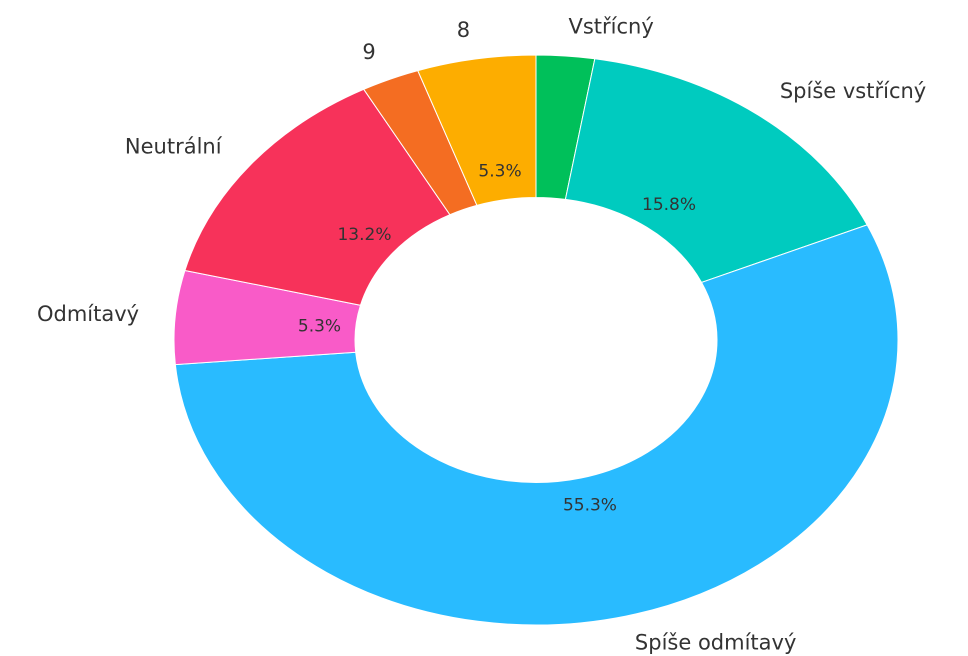 The image size is (968, 656). Describe the element at coordinates (463, 30) in the screenshot. I see `slice-label: 8` at that location.